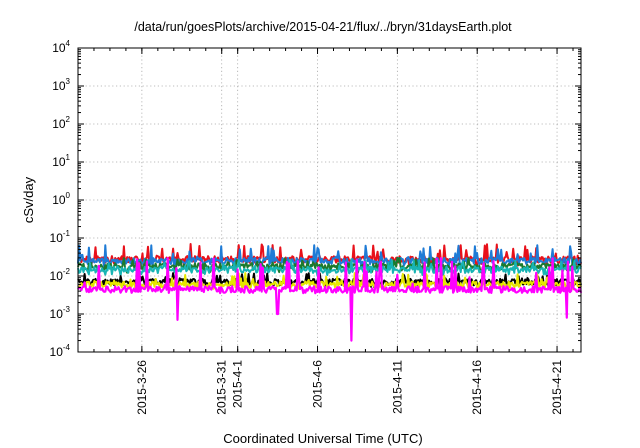 The height and width of the screenshot is (448, 640). What do you see at coordinates (238, 384) in the screenshot?
I see `x-tick-label: 2015-4-1` at bounding box center [238, 384].